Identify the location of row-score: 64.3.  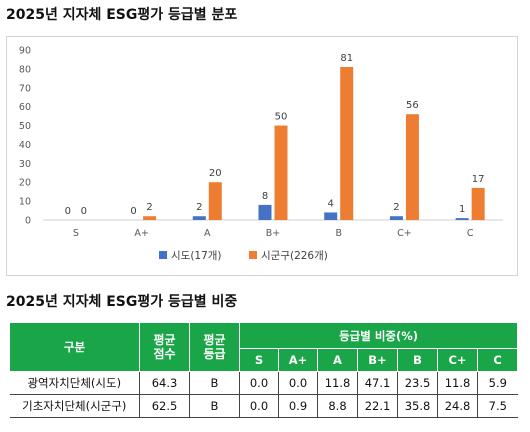
(164, 383).